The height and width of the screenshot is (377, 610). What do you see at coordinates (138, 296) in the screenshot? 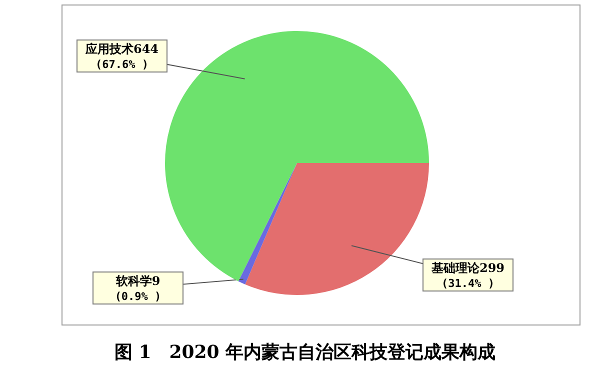
I see `data-label: (0.9% )` at bounding box center [138, 296].